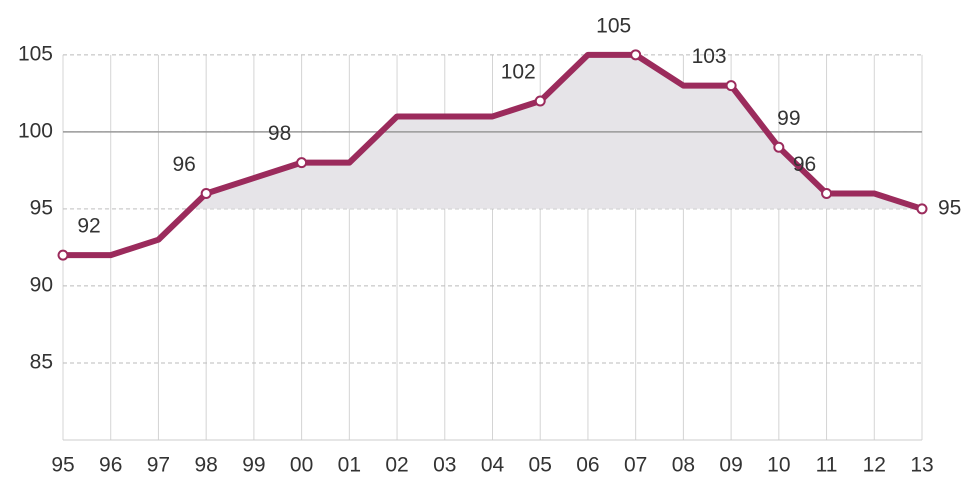 The image size is (968, 485). Describe the element at coordinates (88, 226) in the screenshot. I see `data-label: 92` at that location.